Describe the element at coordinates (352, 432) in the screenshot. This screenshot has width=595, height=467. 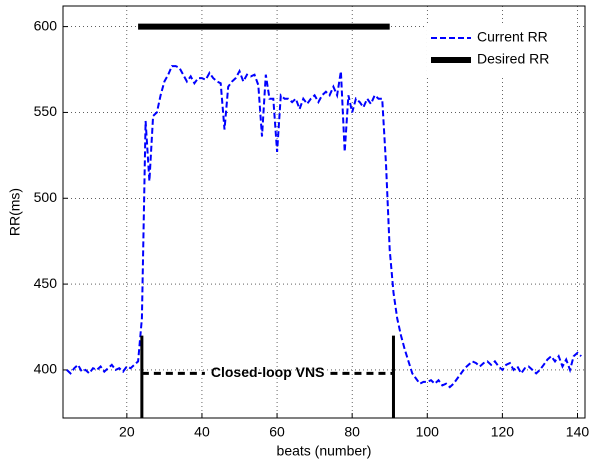
I see `x-tick-label: 80` at that location.